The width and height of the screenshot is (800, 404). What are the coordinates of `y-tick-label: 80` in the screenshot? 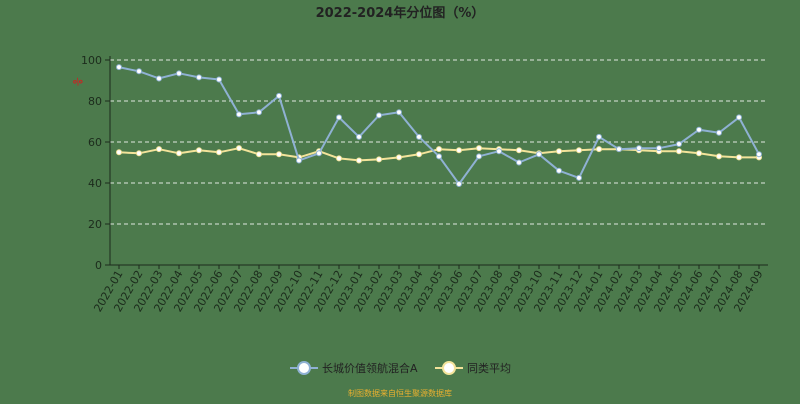 It's located at (95, 101).